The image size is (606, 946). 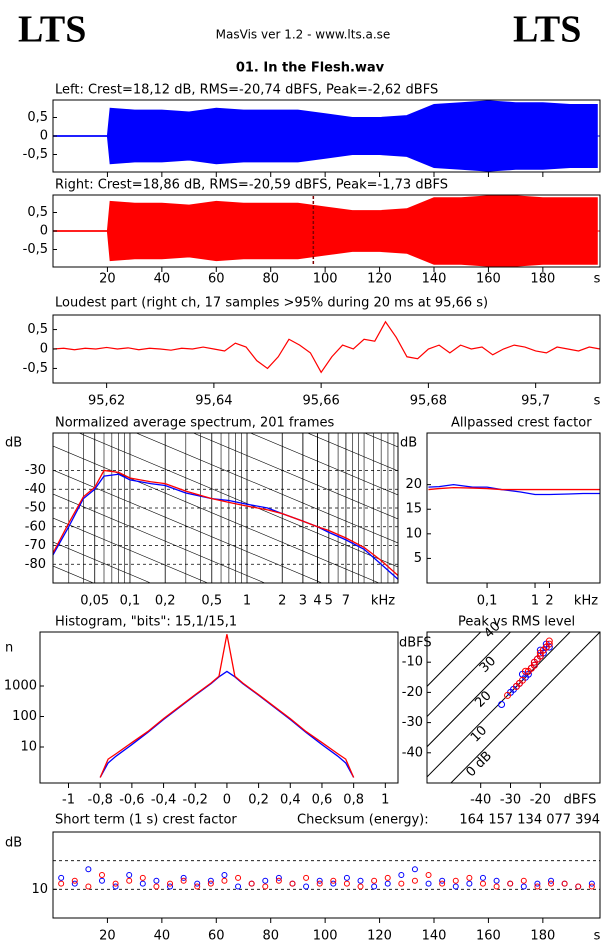 I want to click on x-tick-label: 120, so click(x=379, y=279).